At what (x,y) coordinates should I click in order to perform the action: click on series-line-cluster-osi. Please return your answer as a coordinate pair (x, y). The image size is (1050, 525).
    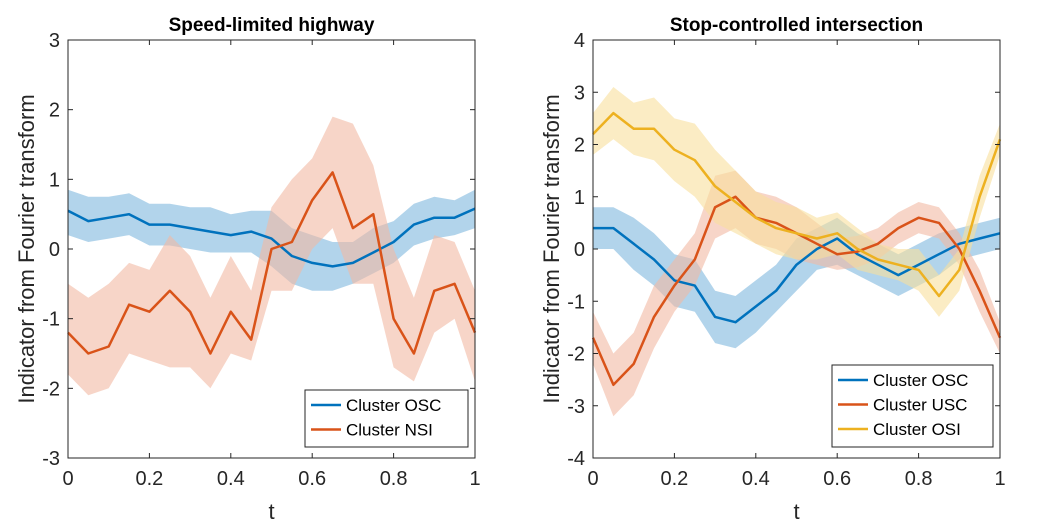
    Looking at the image, I should click on (797, 204).